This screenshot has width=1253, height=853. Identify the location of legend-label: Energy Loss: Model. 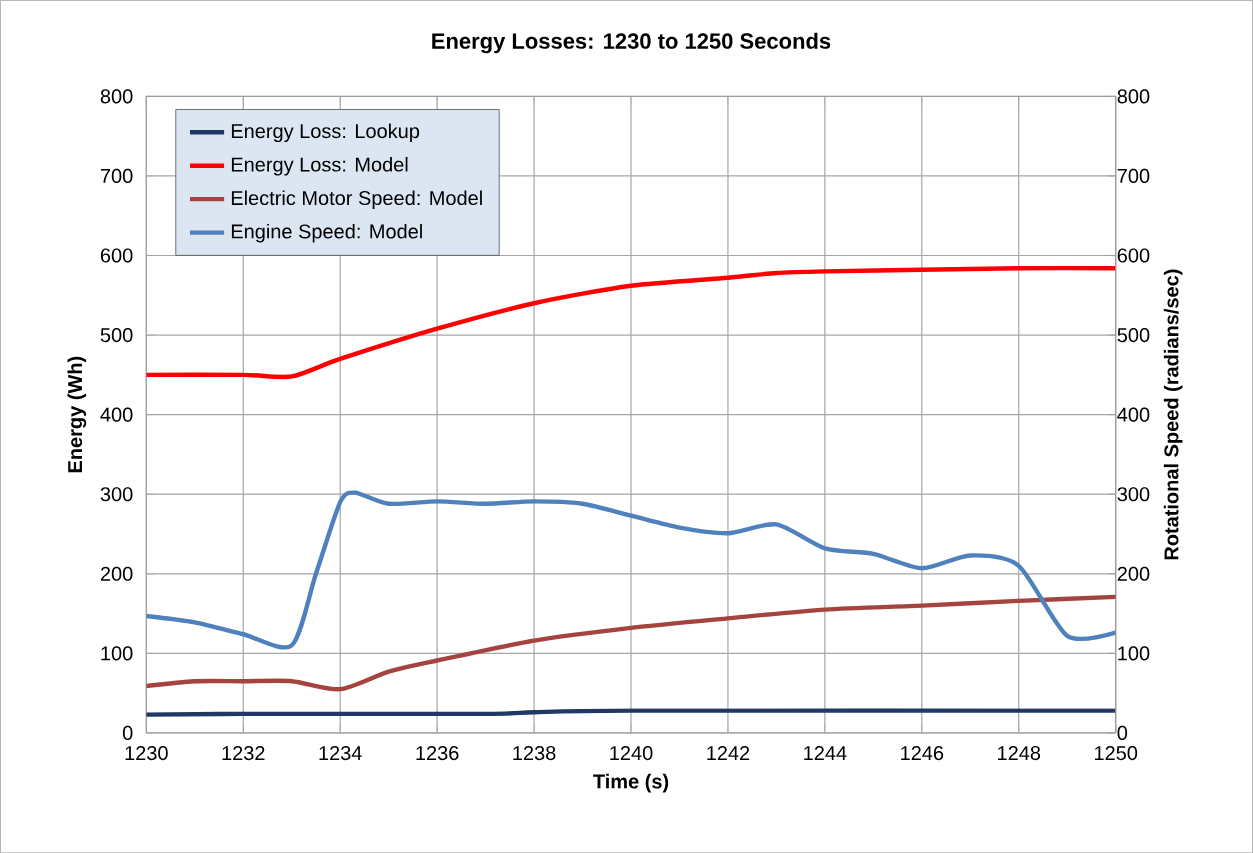
(319, 166).